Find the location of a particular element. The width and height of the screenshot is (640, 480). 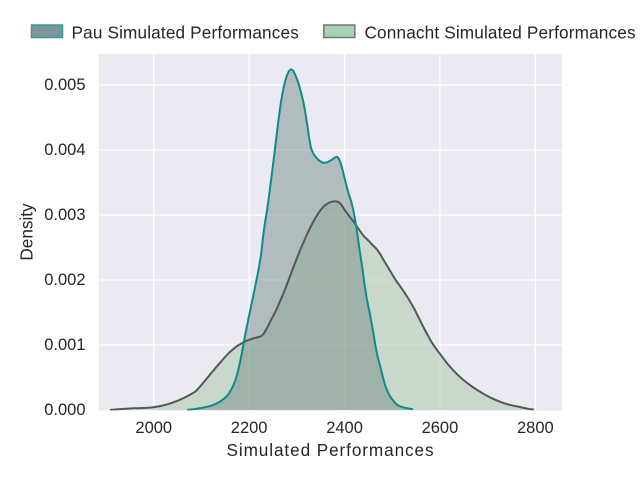

svg-text: 2800 is located at coordinates (535, 428).